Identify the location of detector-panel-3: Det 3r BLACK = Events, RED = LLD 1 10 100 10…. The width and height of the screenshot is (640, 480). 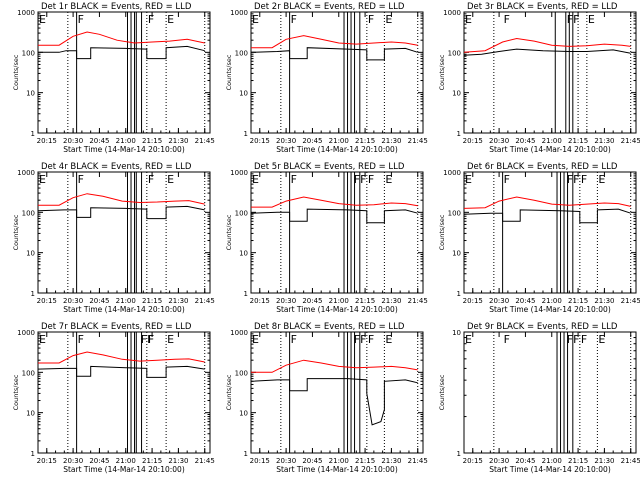
(539, 78).